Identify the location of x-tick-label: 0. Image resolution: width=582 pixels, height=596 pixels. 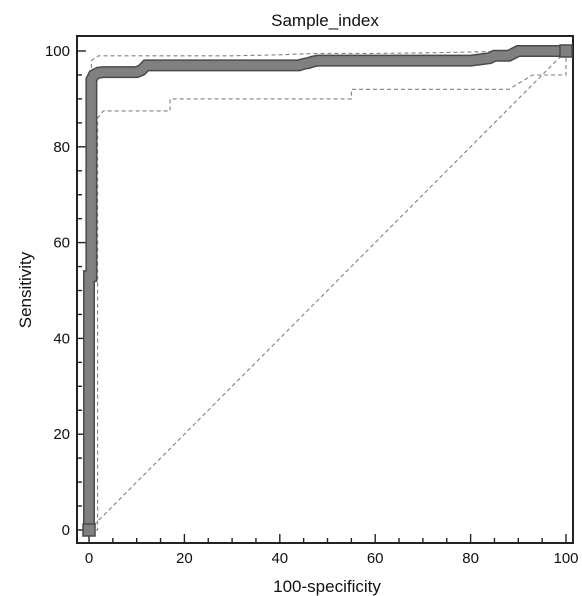
(89, 558).